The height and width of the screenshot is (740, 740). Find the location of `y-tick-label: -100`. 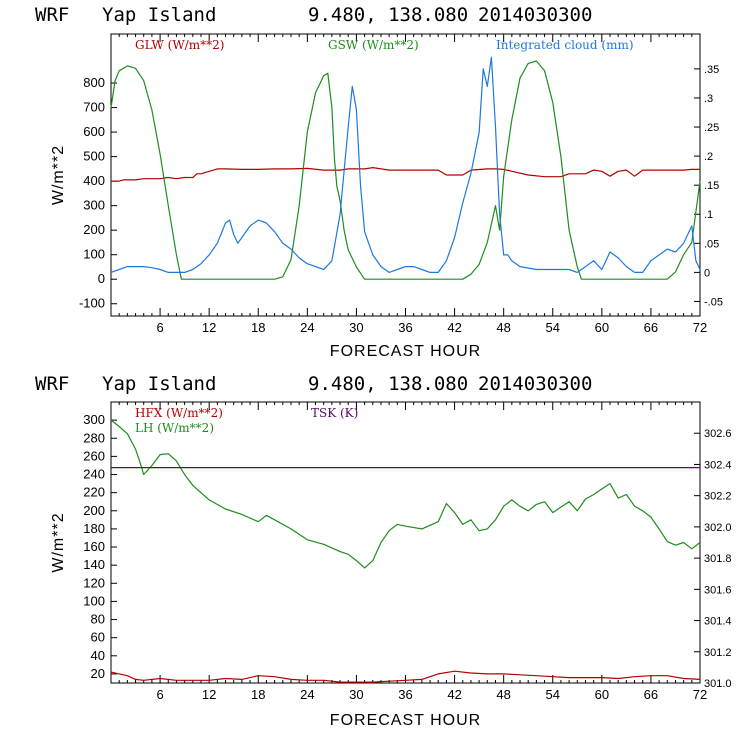

y-tick-label: -100 is located at coordinates (92, 303).